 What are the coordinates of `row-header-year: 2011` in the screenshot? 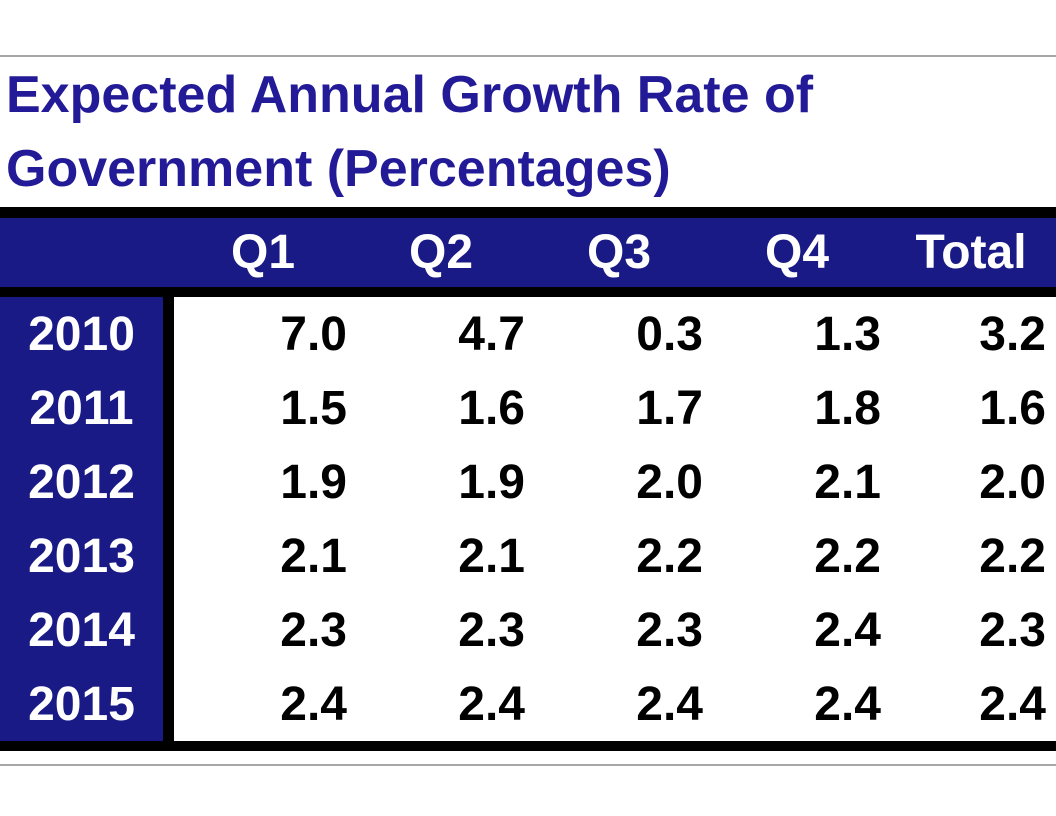 It's located at (87, 408).